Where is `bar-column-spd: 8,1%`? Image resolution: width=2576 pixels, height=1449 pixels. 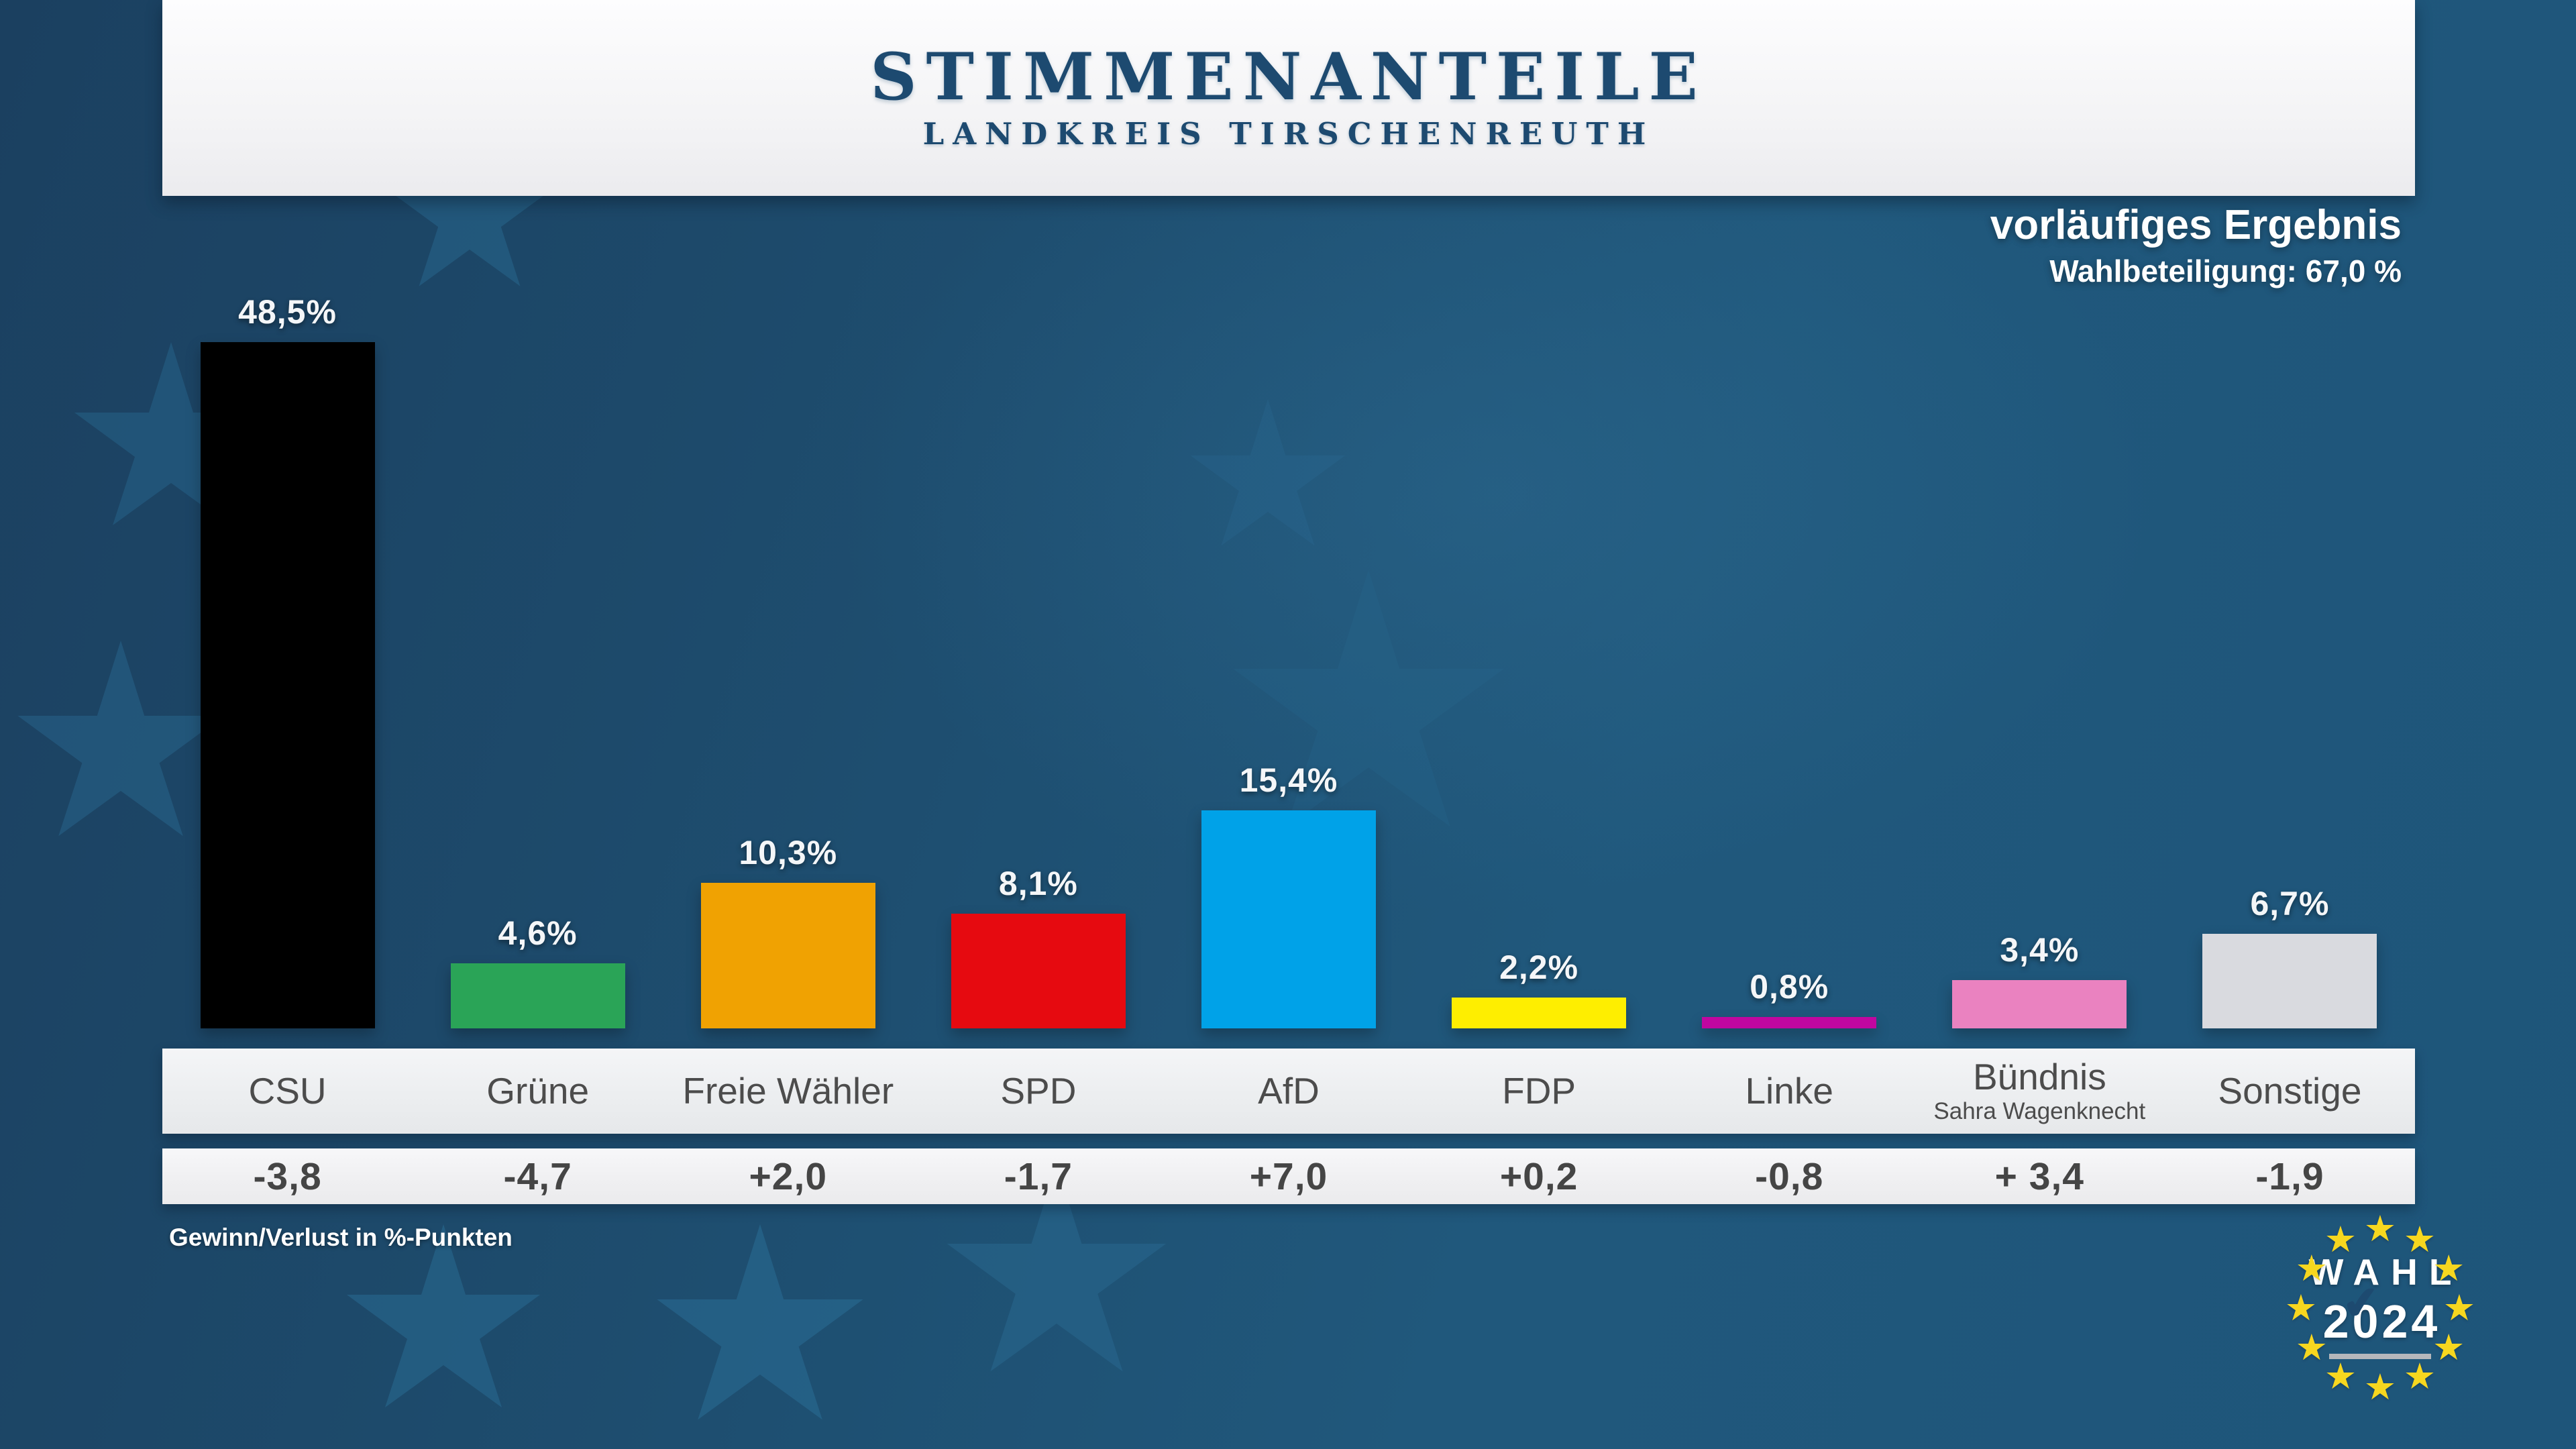
bar-column-spd: 8,1% is located at coordinates (1038, 655).